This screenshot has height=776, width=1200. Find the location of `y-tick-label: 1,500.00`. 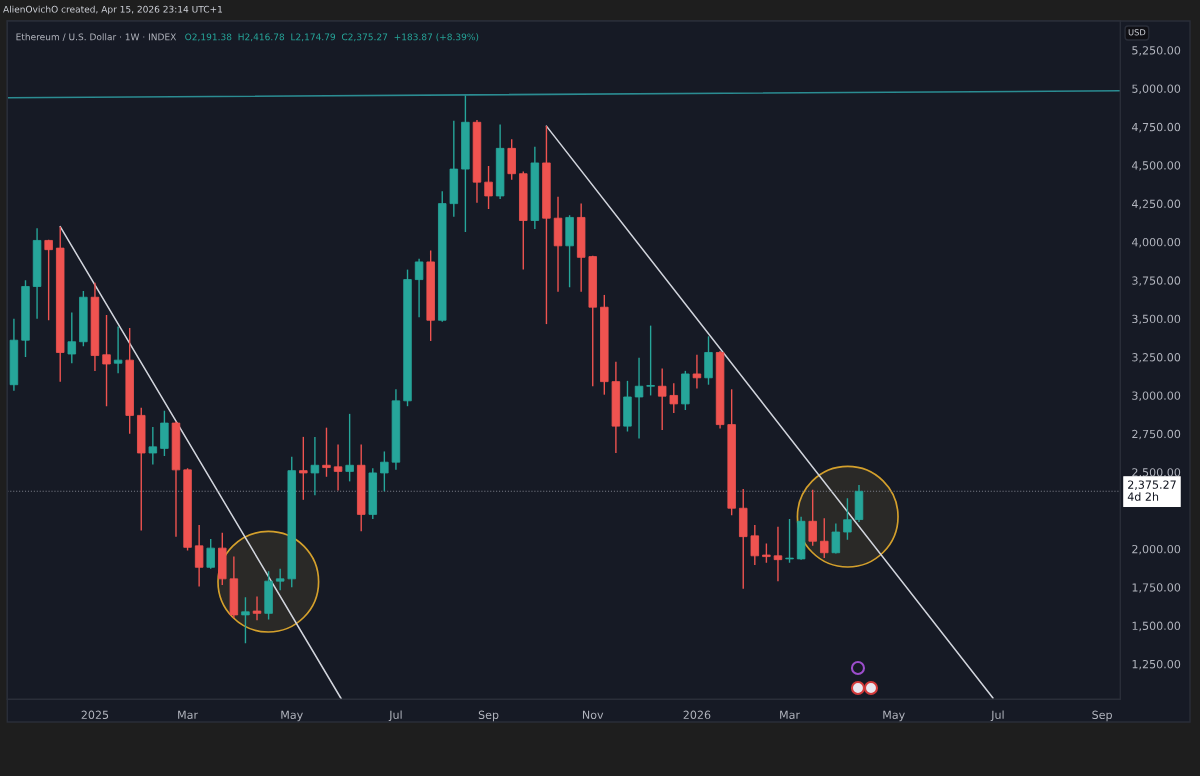

y-tick-label: 1,500.00 is located at coordinates (1156, 626).